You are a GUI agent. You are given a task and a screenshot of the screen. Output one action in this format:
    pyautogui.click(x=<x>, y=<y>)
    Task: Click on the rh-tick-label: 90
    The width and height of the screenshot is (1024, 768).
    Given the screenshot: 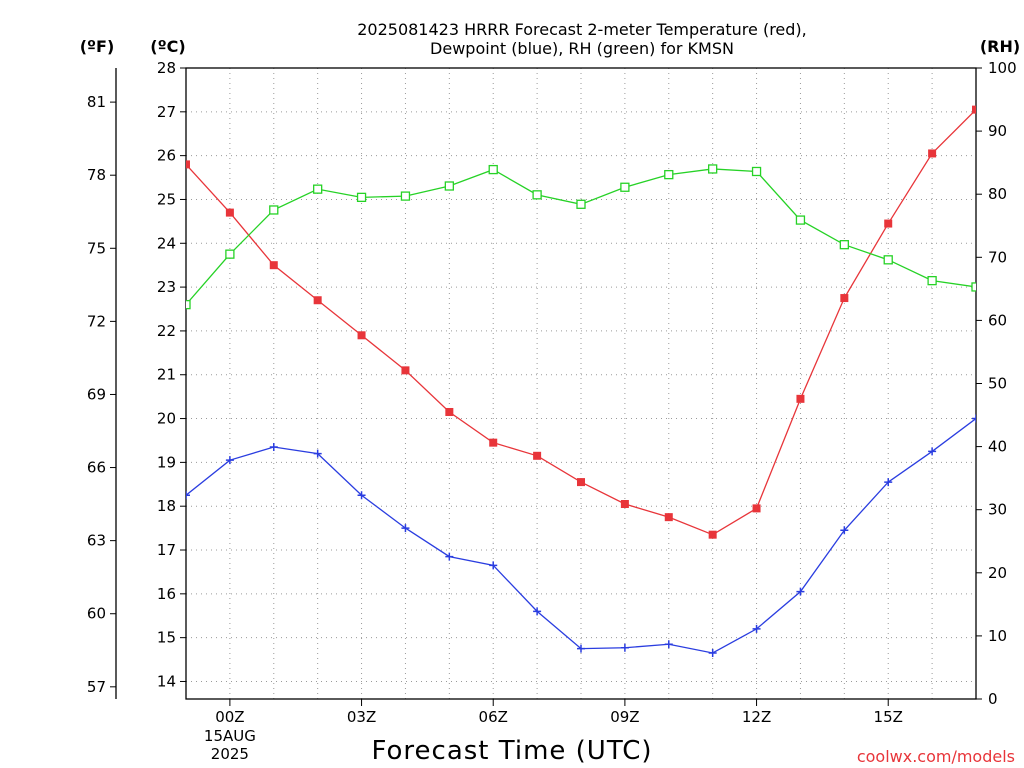 What is the action you would take?
    pyautogui.click(x=997, y=131)
    